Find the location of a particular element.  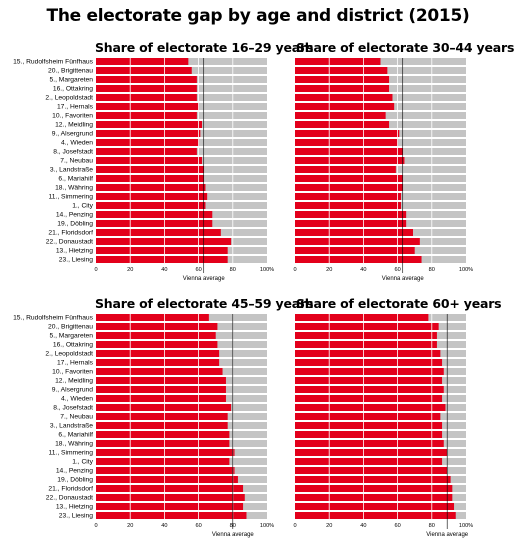

category-label: 18., Währing is located at coordinates (74, 444).